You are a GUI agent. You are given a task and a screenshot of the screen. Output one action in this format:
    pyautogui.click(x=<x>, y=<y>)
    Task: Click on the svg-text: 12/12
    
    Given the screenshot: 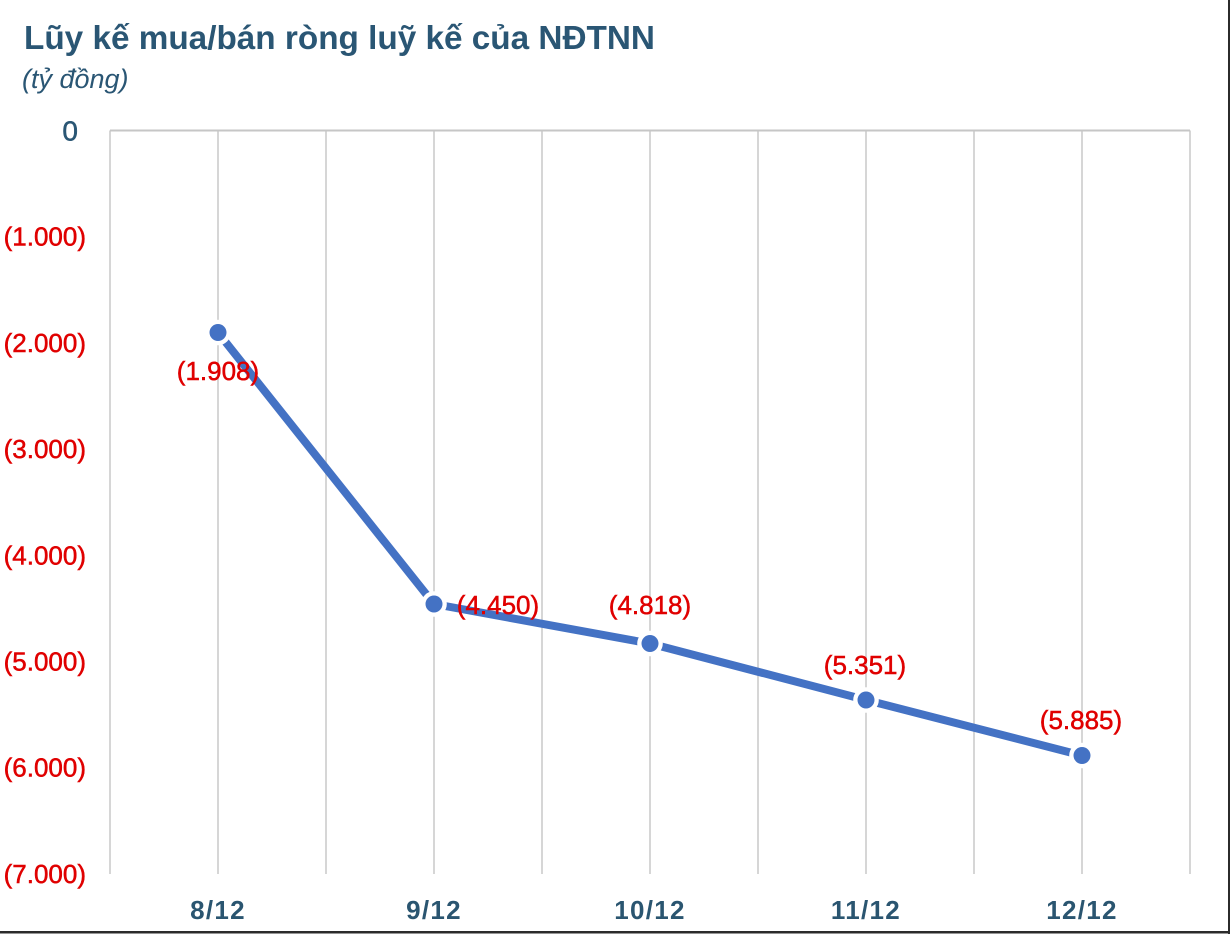 What is the action you would take?
    pyautogui.click(x=1082, y=910)
    